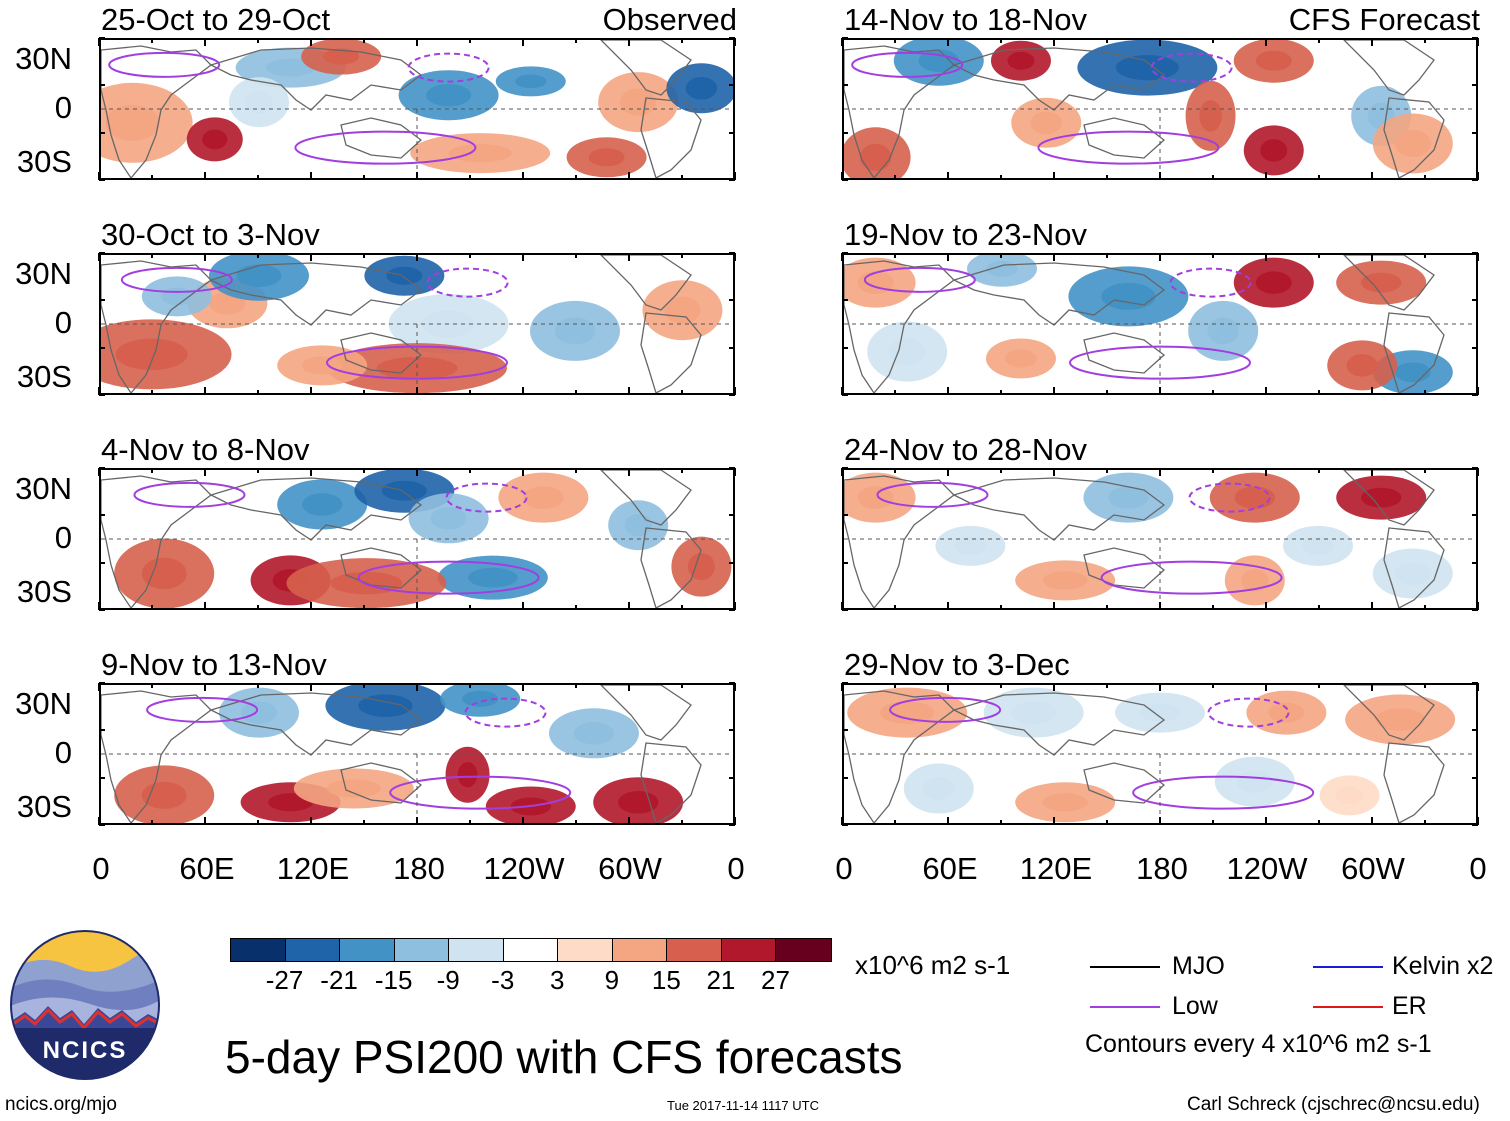  What do you see at coordinates (557, 980) in the screenshot?
I see `colorbar-label: 3` at bounding box center [557, 980].